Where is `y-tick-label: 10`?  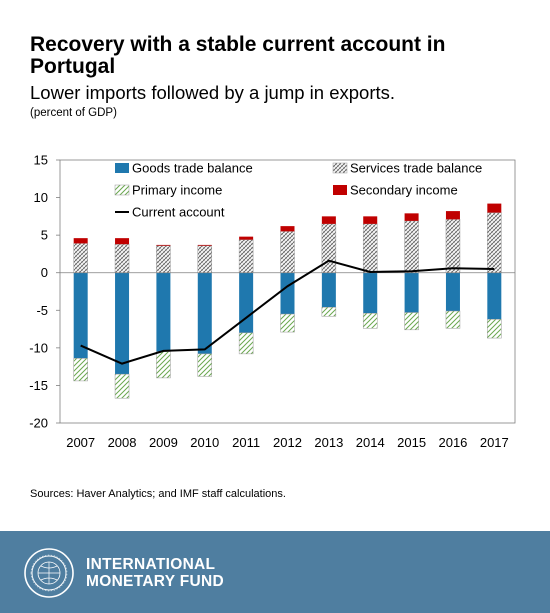
y-tick-label: 10 is located at coordinates (41, 197).